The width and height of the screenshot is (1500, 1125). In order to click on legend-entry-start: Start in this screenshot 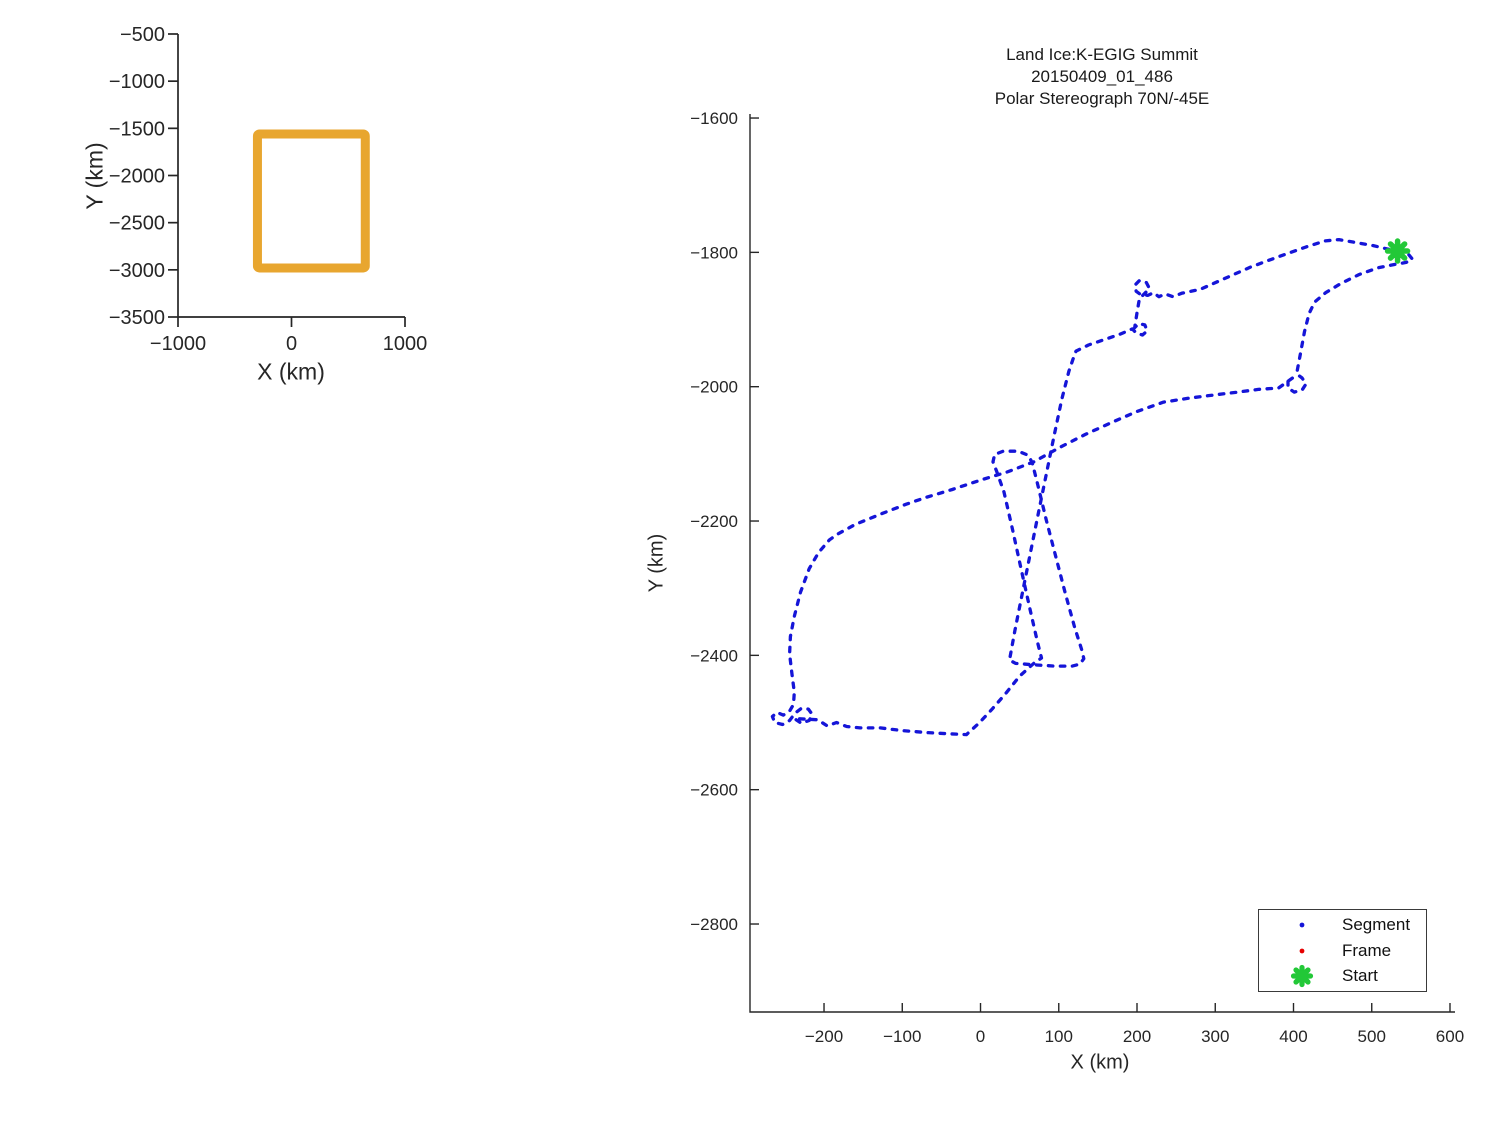, I will do `click(1342, 976)`.